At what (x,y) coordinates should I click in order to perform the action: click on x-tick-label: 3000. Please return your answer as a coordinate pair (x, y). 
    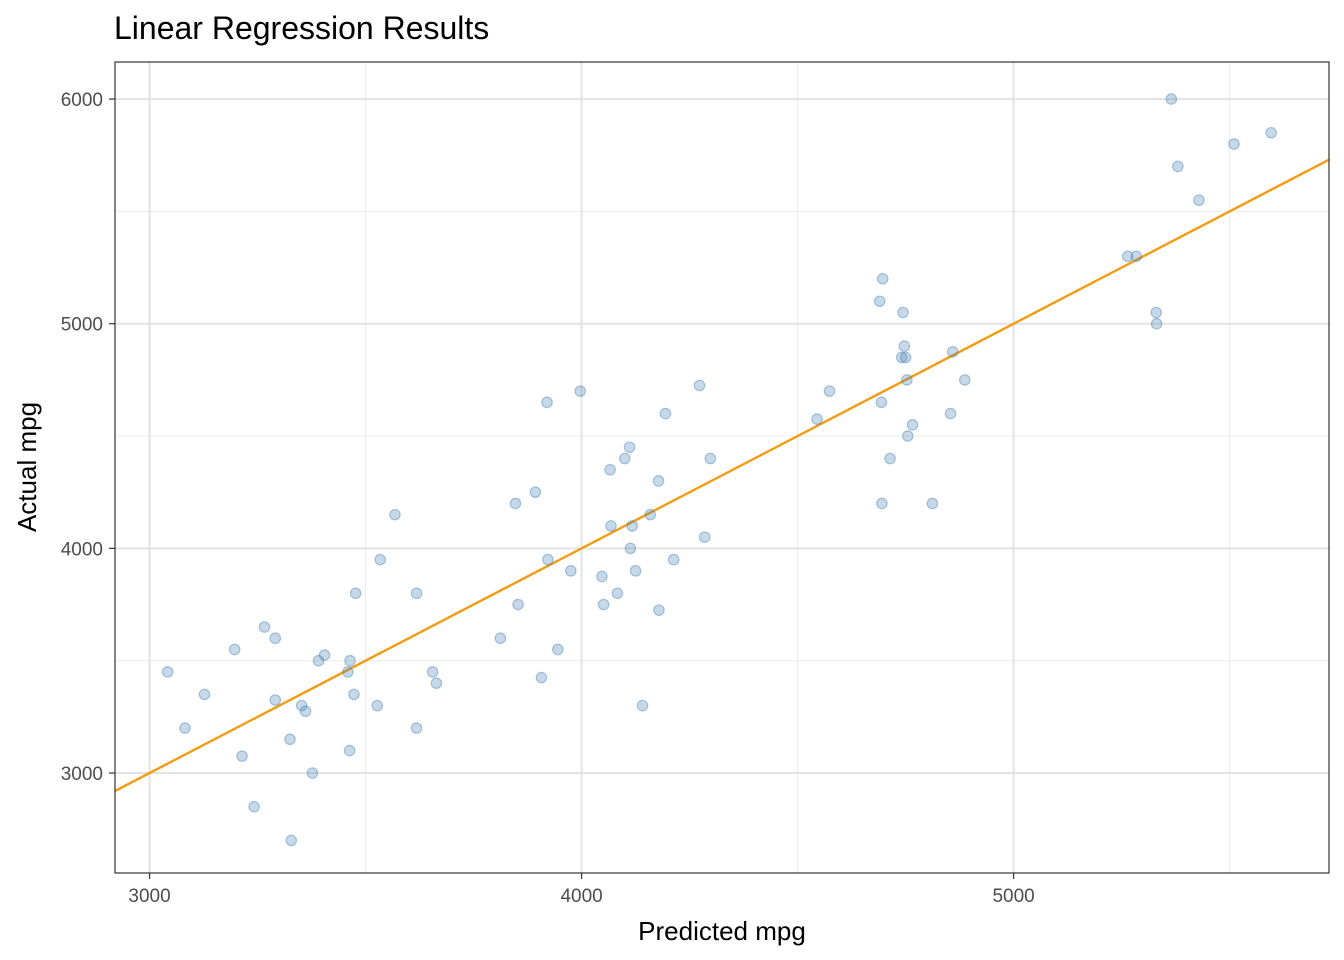
    Looking at the image, I should click on (149, 896).